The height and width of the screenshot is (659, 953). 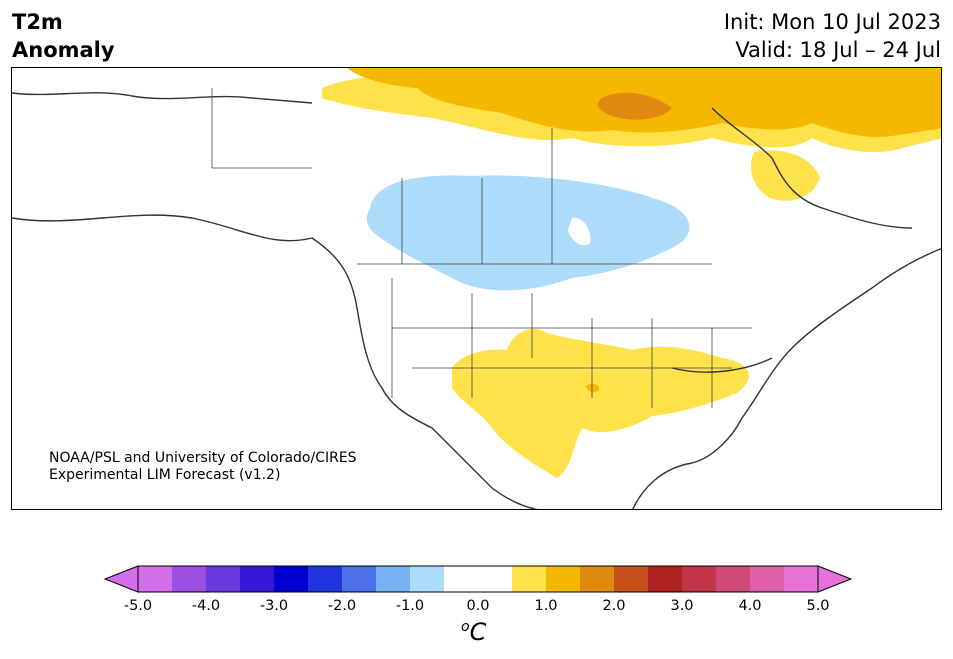 I want to click on colorbar-tick-label: -4.0, so click(x=206, y=606).